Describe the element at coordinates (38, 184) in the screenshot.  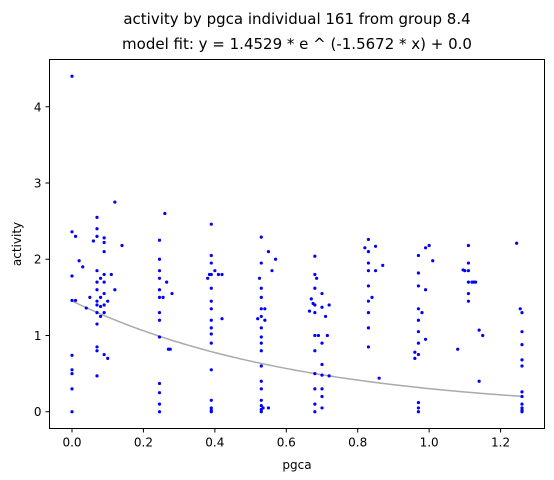
I see `y-tick-label: 3` at that location.